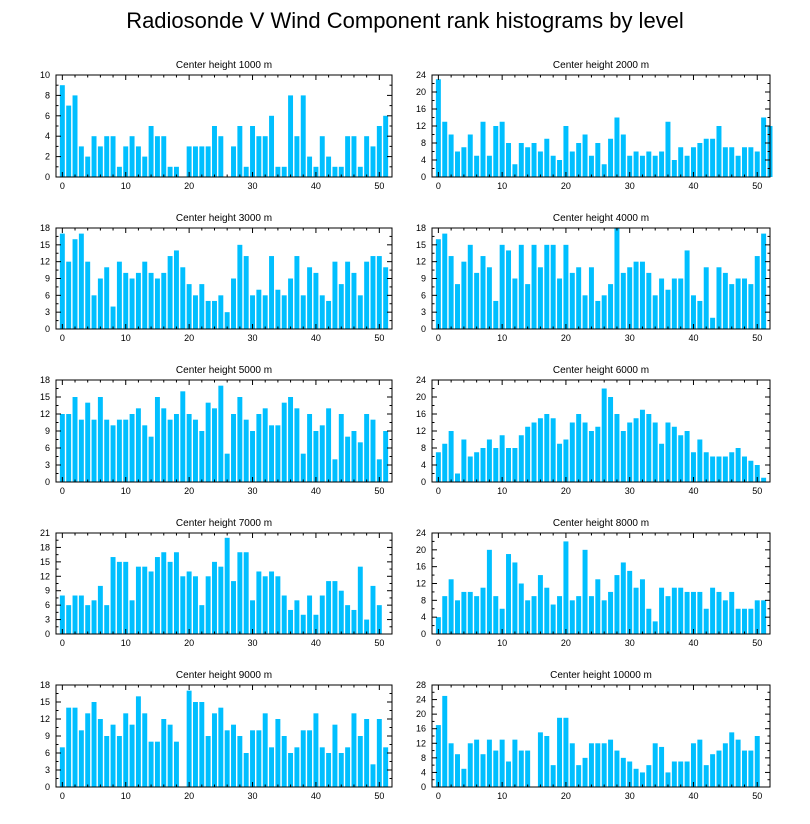  Describe the element at coordinates (224, 675) in the screenshot. I see `panel-title: Center height 9000 m` at that location.